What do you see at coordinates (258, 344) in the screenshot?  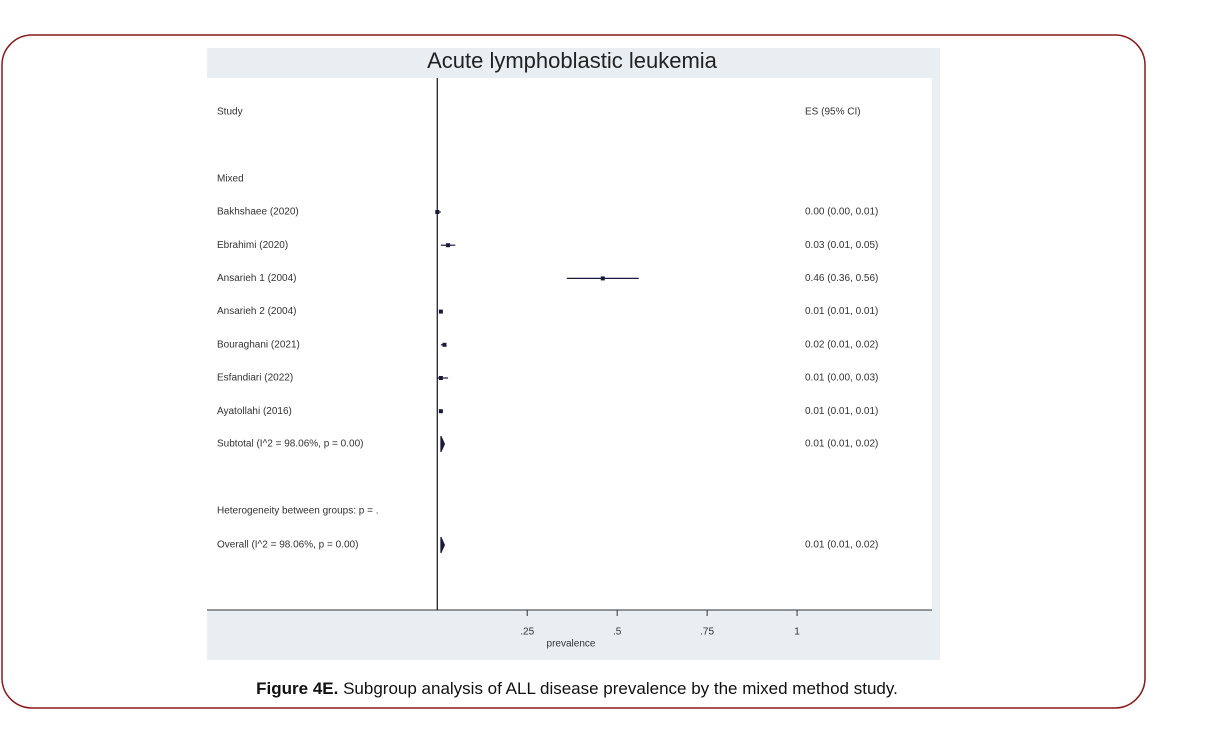 I see `study-label: Bouraghani (2021)` at bounding box center [258, 344].